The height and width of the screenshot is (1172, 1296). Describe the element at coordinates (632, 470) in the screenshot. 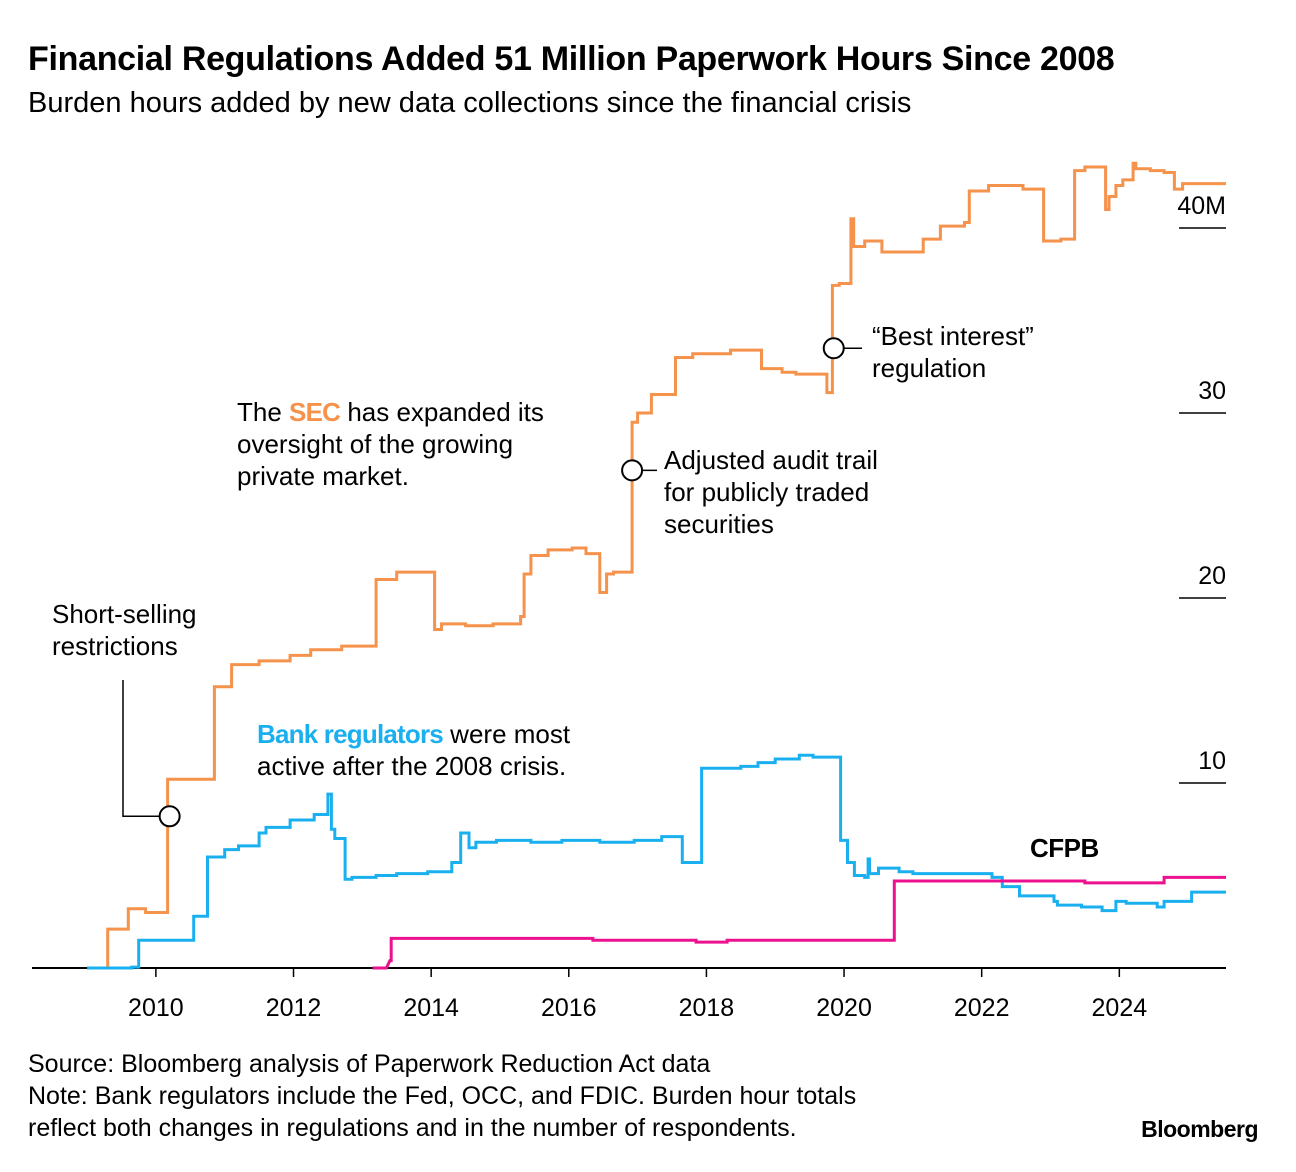

I see `annotation-marker-audit-trail` at that location.